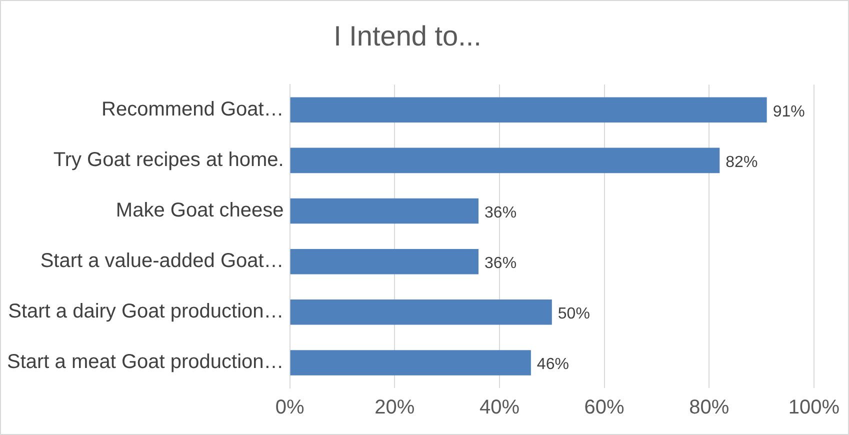 The image size is (849, 435). I want to click on data-label: 82%, so click(742, 162).